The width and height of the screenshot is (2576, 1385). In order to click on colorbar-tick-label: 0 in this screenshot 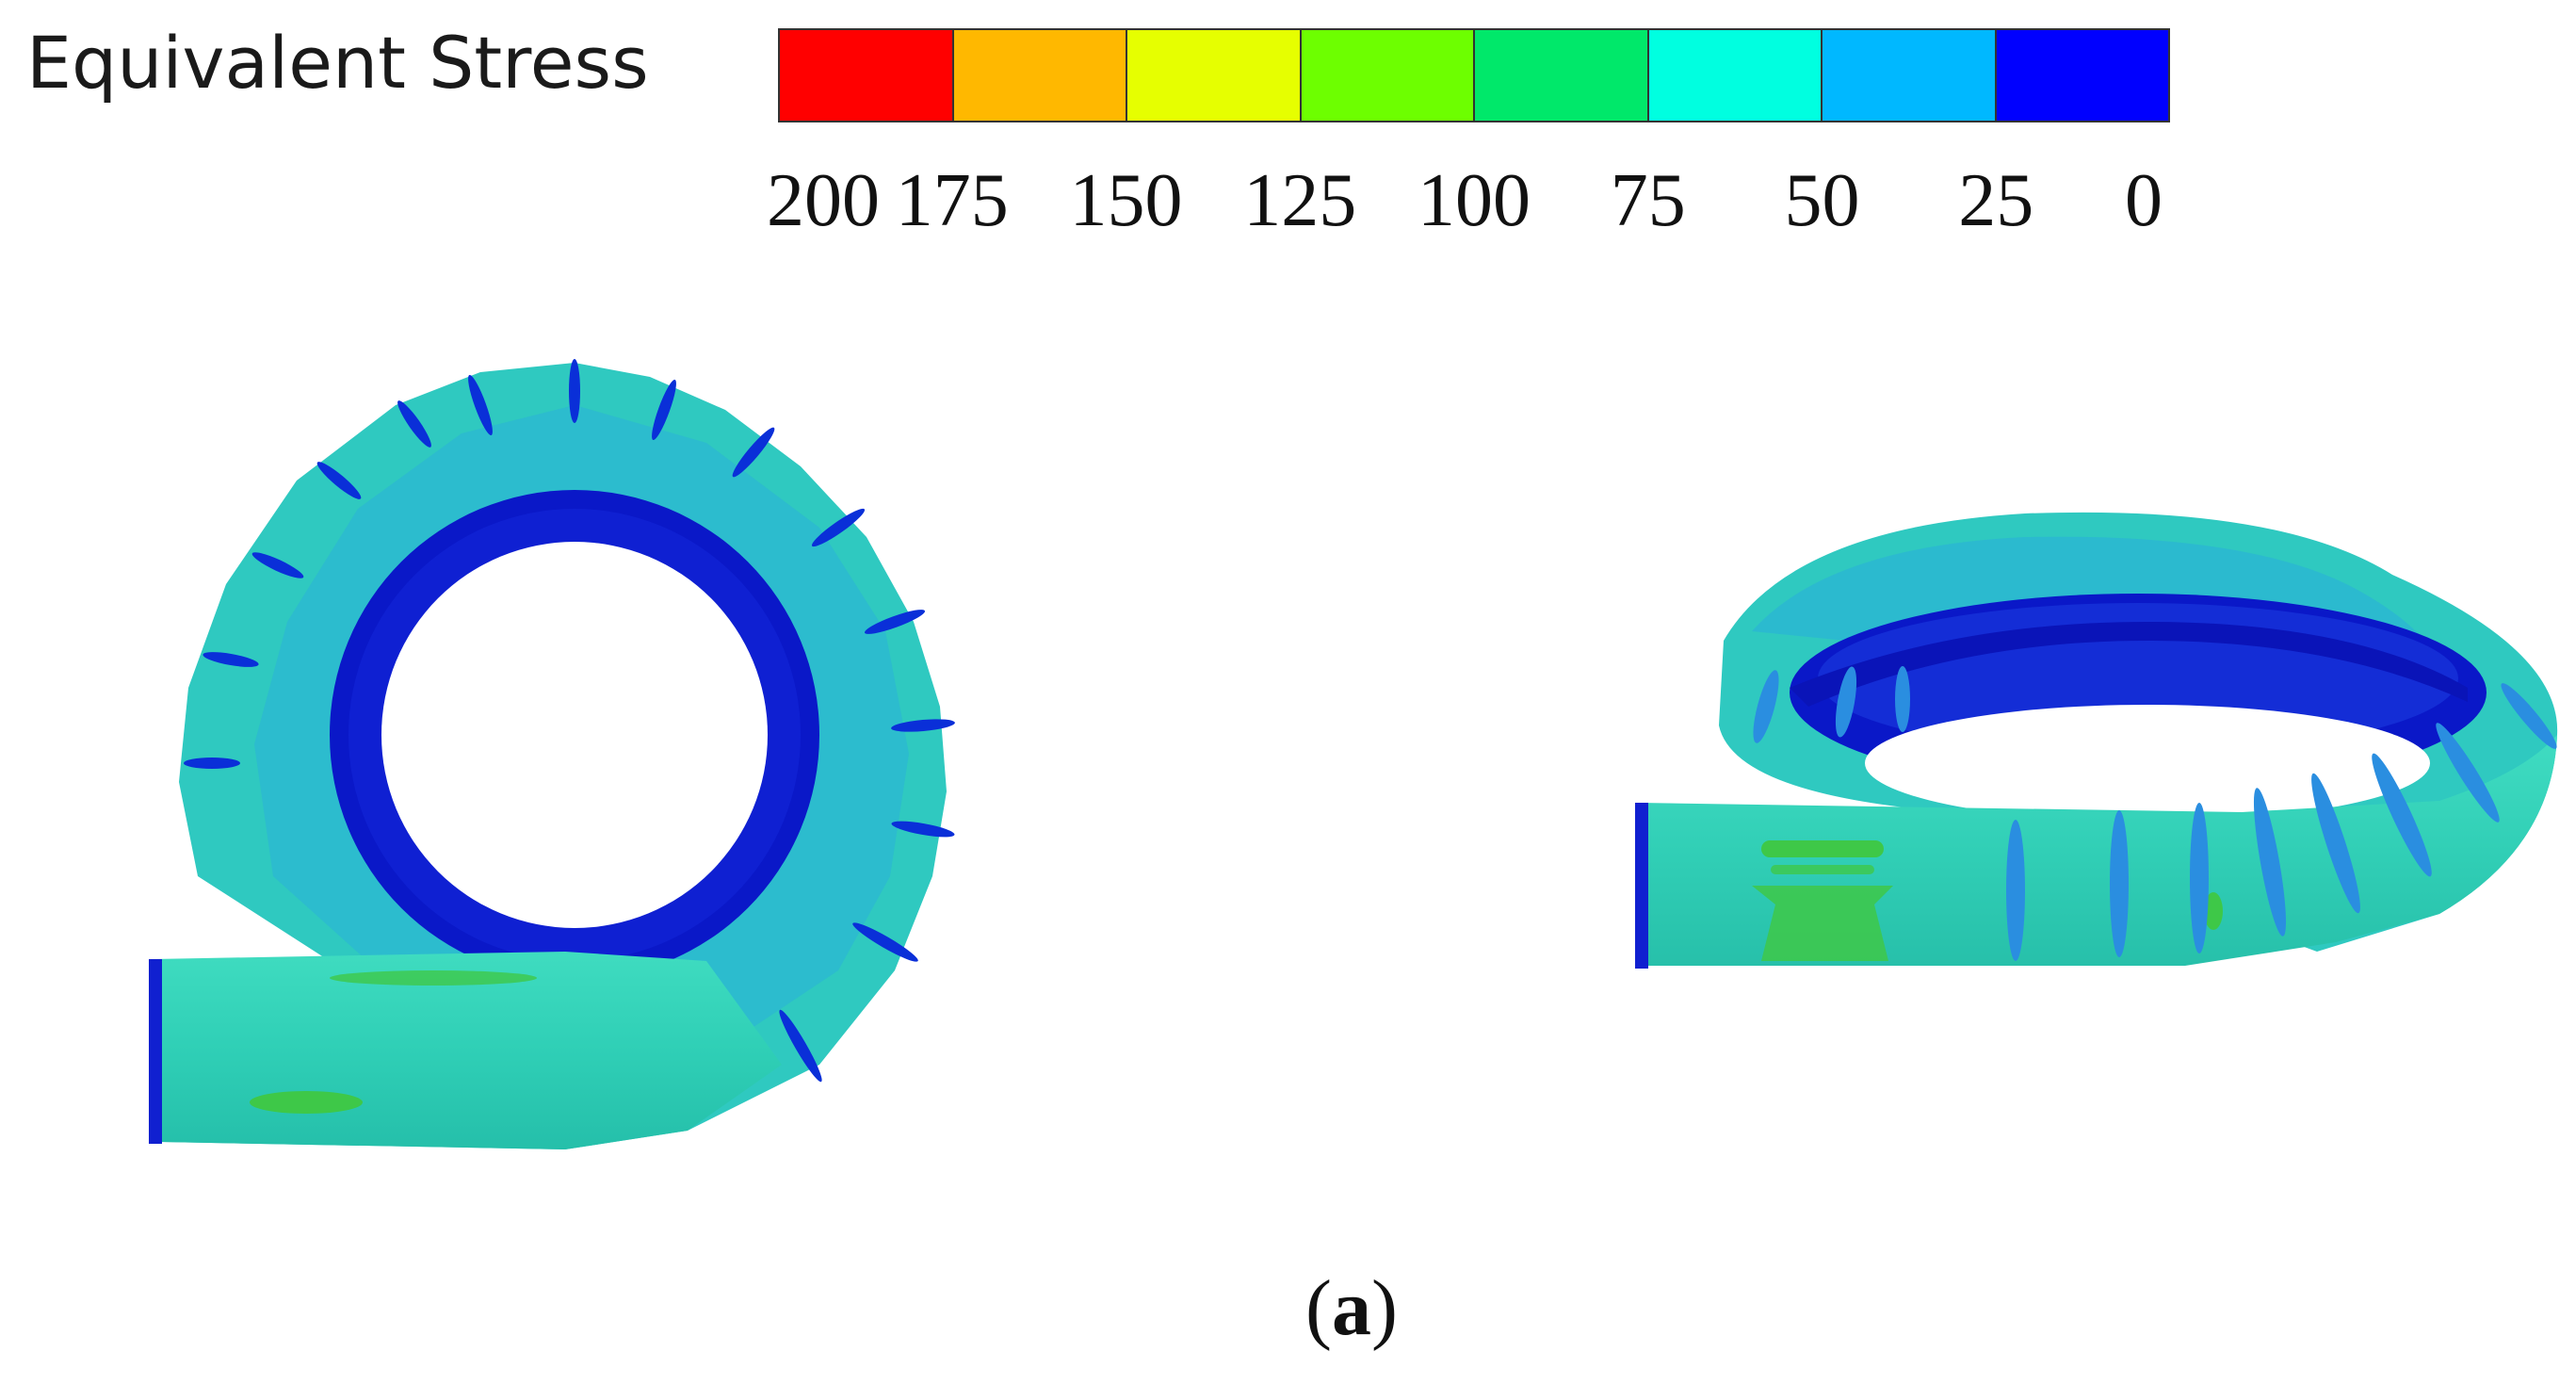, I will do `click(2144, 200)`.